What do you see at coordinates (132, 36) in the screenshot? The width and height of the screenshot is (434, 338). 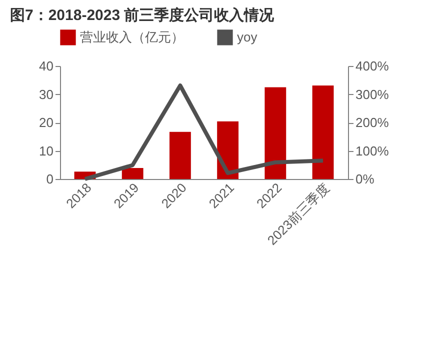 I see `legend-label: 营业收入（亿元）` at bounding box center [132, 36].